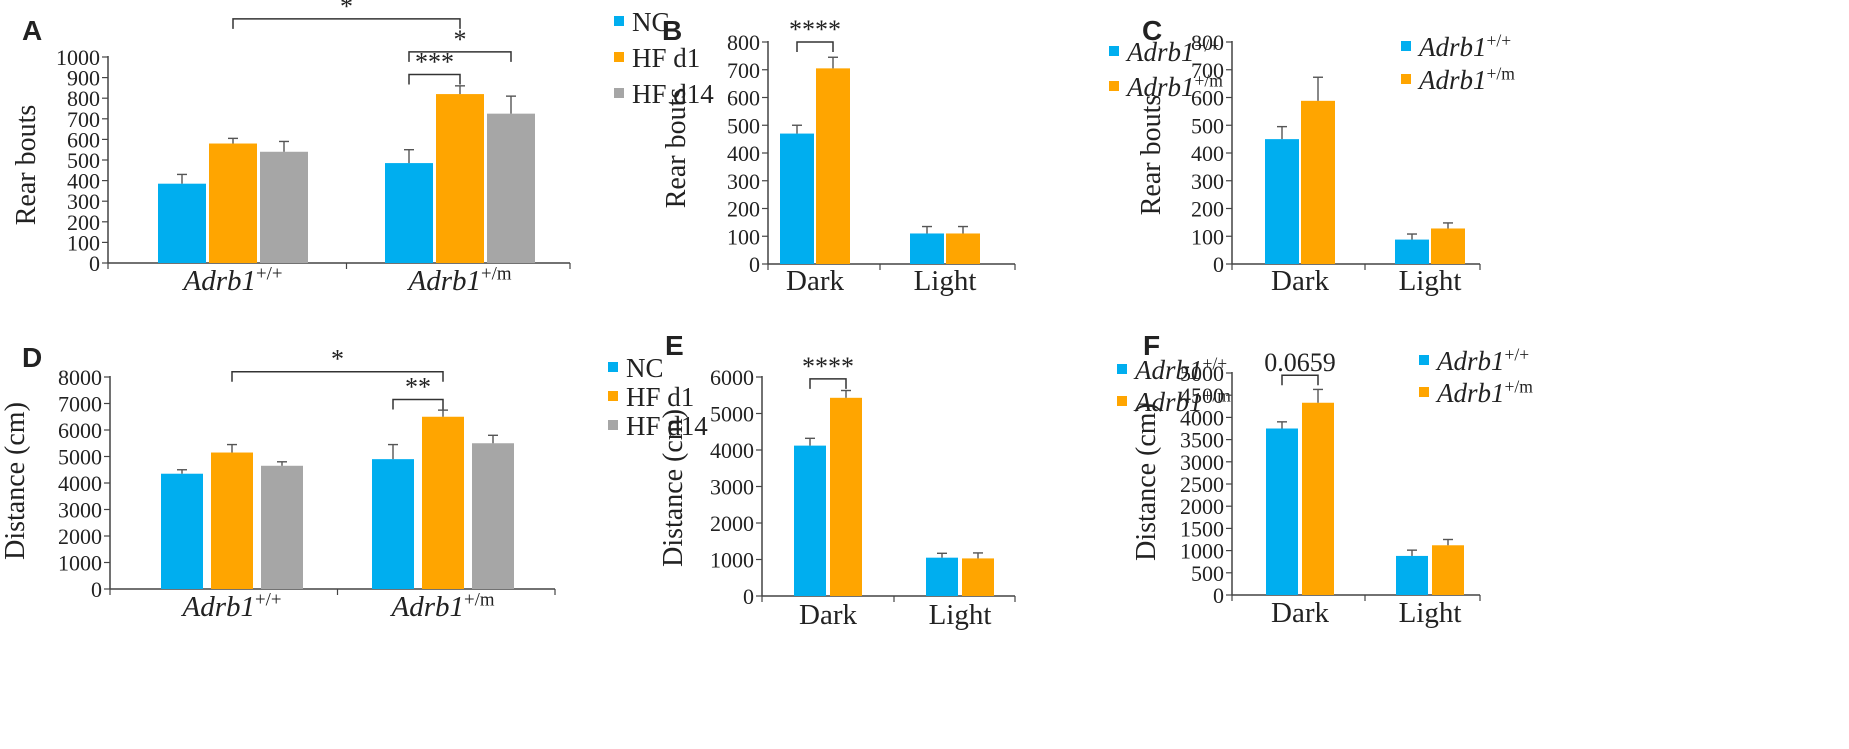  I want to click on panel-letter: C, so click(1152, 30).